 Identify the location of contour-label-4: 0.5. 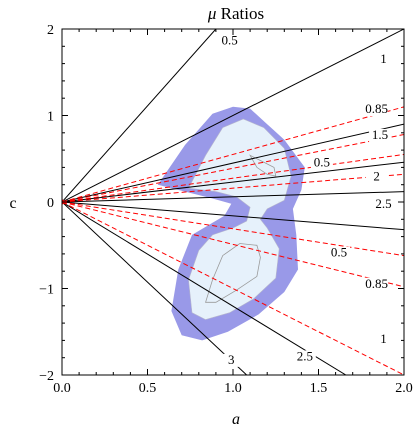
(322, 162).